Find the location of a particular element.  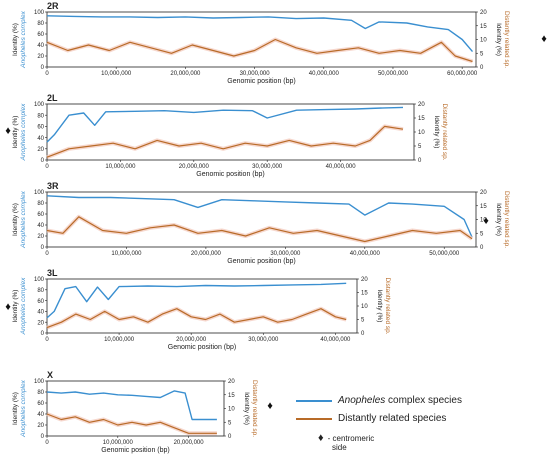

legend-distant: Distantly related species is located at coordinates (371, 418).